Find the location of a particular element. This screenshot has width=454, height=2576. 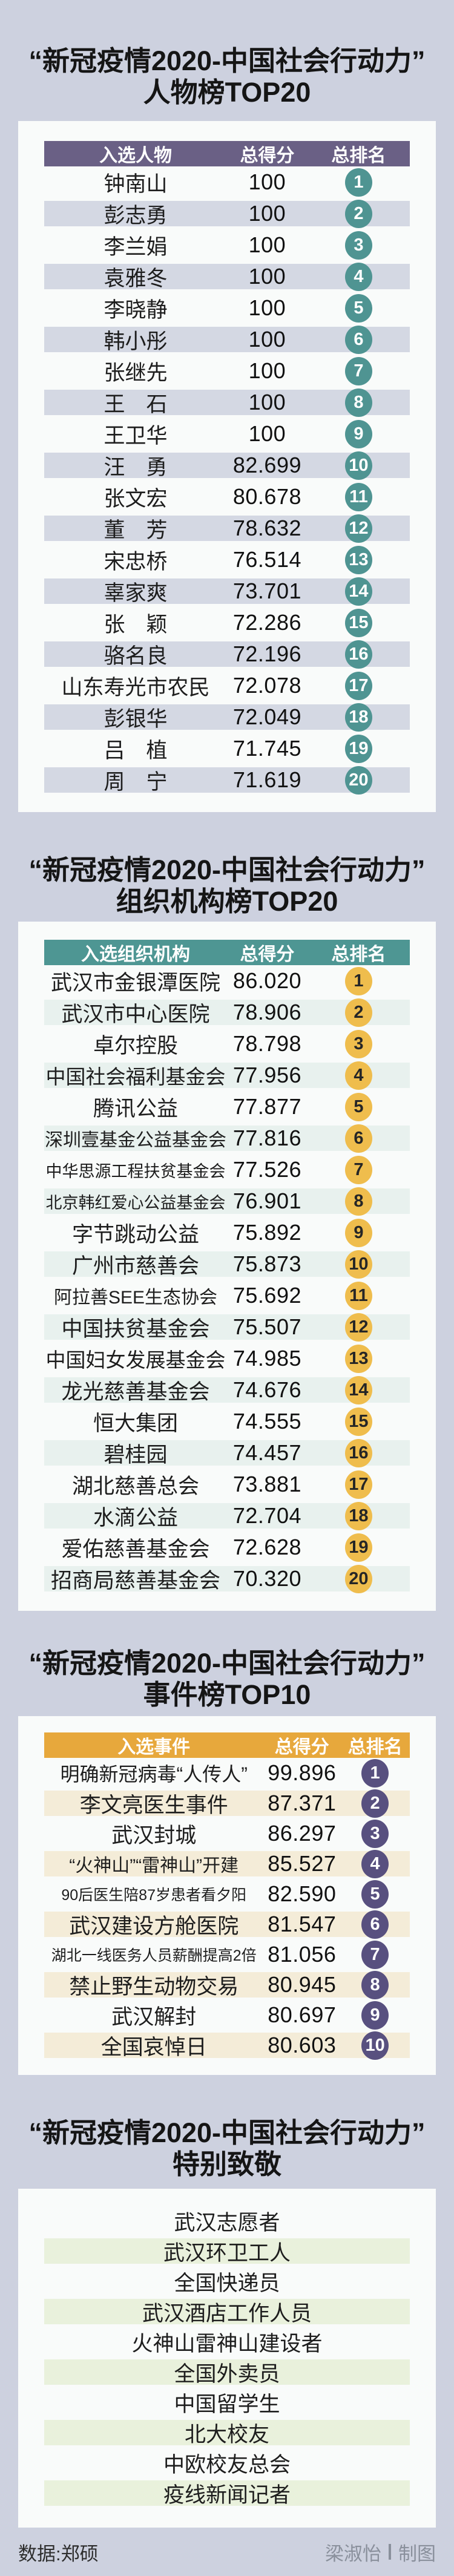

rank-cell: 11 is located at coordinates (359, 1295).